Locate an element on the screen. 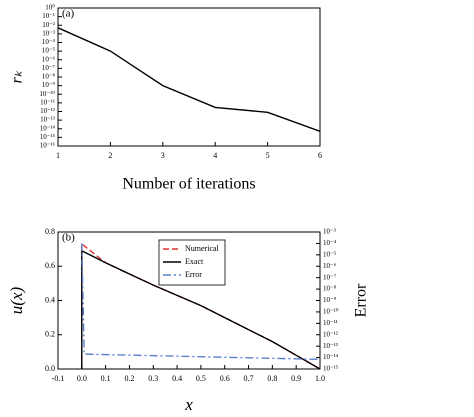 The width and height of the screenshot is (474, 417). x-tick-label: 6 is located at coordinates (320, 155).